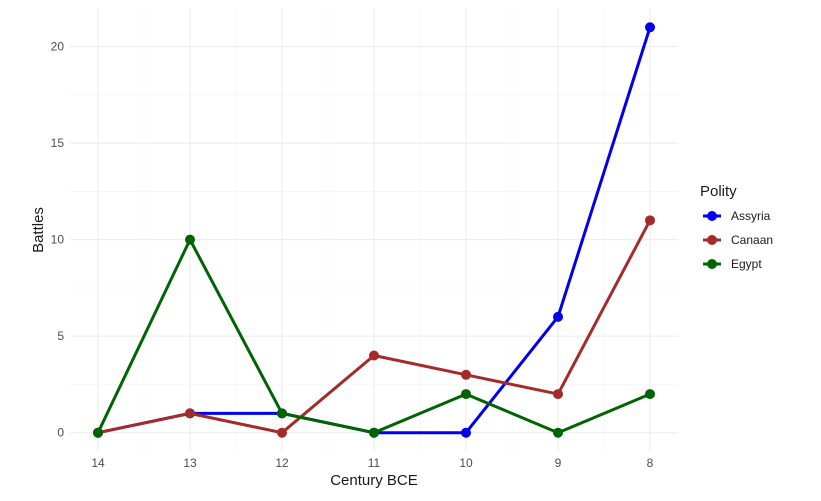  I want to click on y-axis-title: Battles, so click(38, 230).